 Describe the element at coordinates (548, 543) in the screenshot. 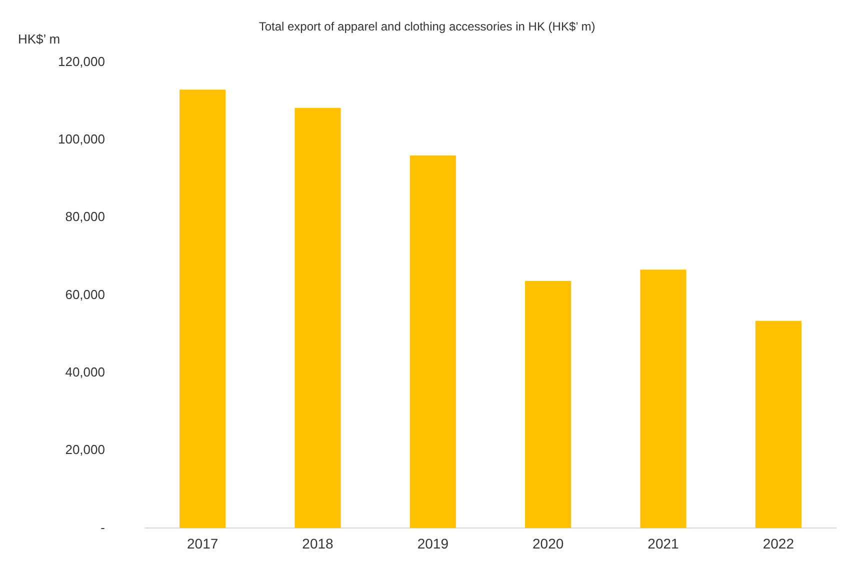

I see `x-tick-label: 2020` at that location.